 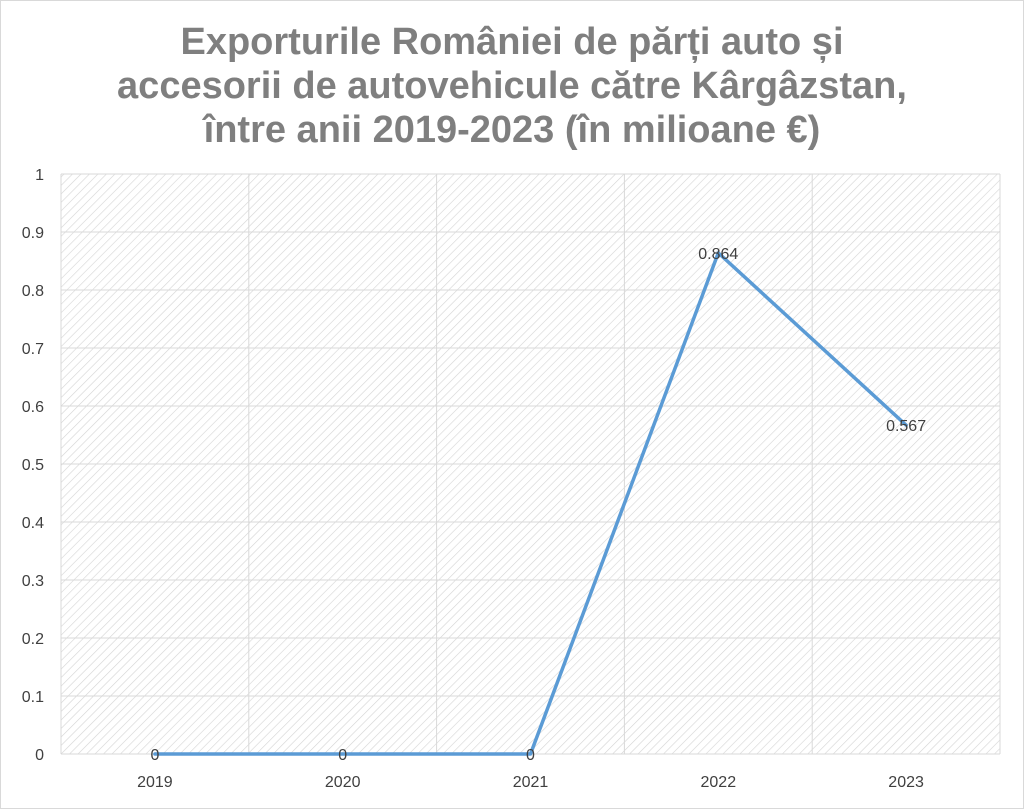 I want to click on chart-title-line-1: Exporturile României de părți auto și, so click(x=512, y=42).